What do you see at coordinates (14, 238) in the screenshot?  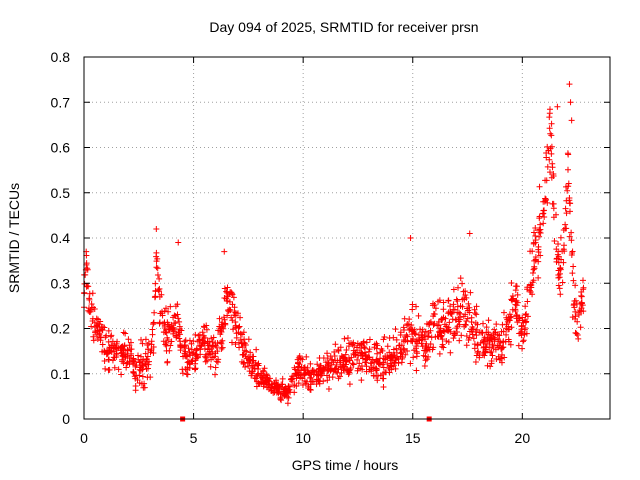 I see `y-axis-label: SRMTID / TECUs` at bounding box center [14, 238].